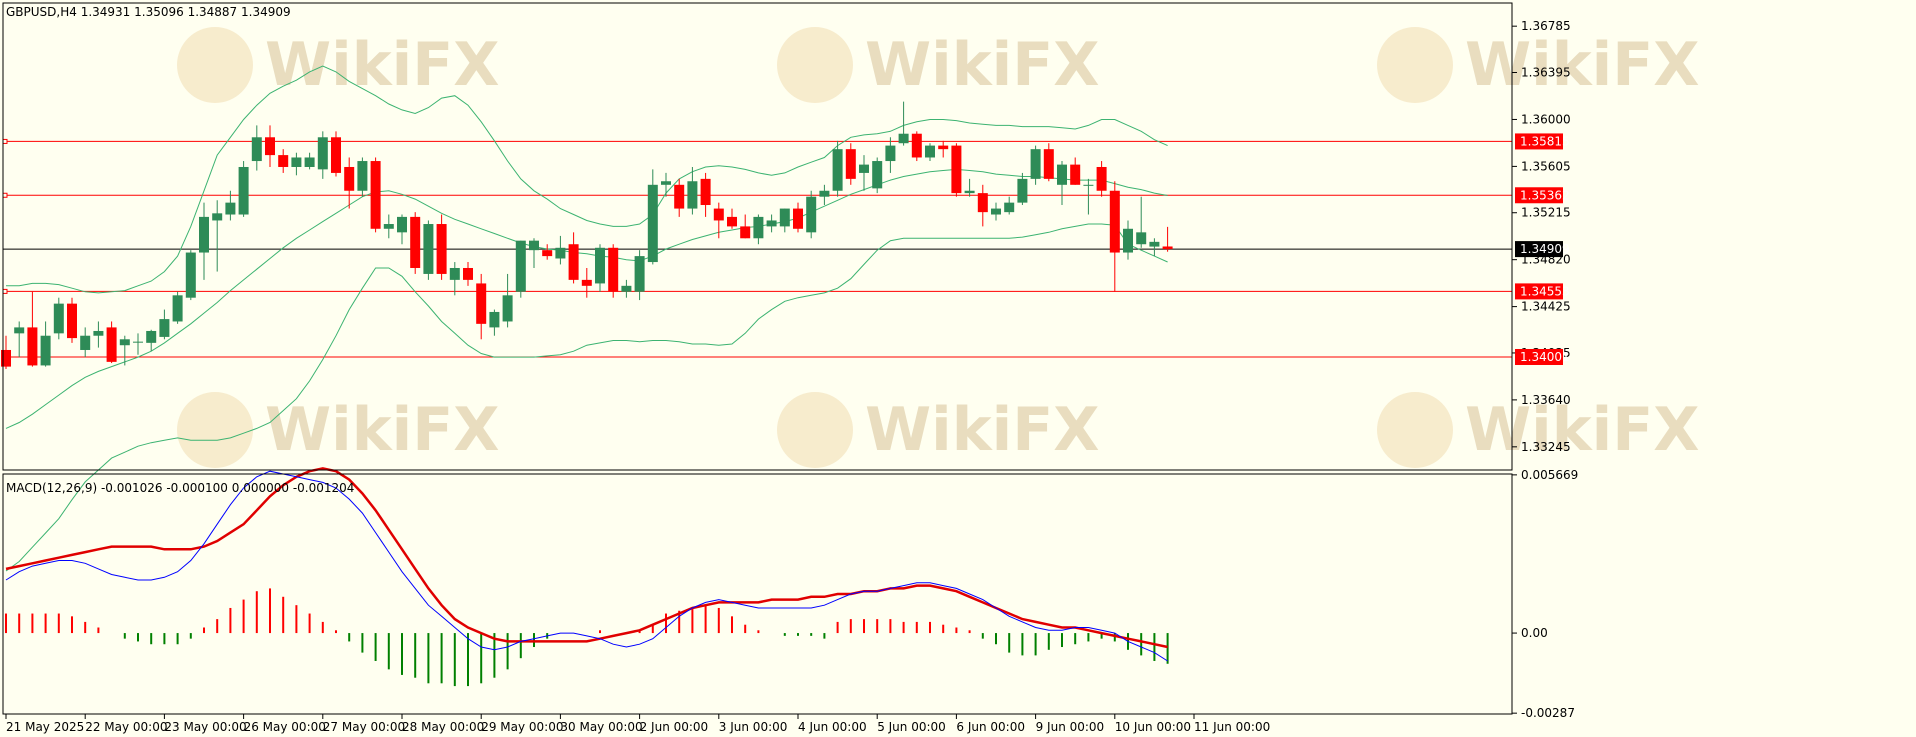 The width and height of the screenshot is (1916, 737). Describe the element at coordinates (1549, 475) in the screenshot. I see `macd-tick-label: 0.005669` at that location.